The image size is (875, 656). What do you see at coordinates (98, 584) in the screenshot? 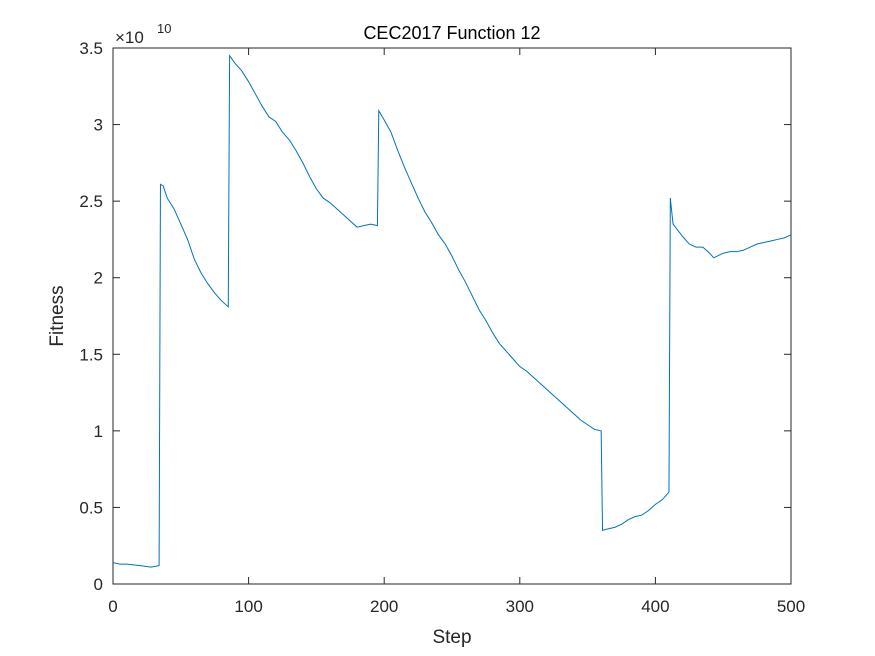
I see `y-tick-label: 0` at bounding box center [98, 584].